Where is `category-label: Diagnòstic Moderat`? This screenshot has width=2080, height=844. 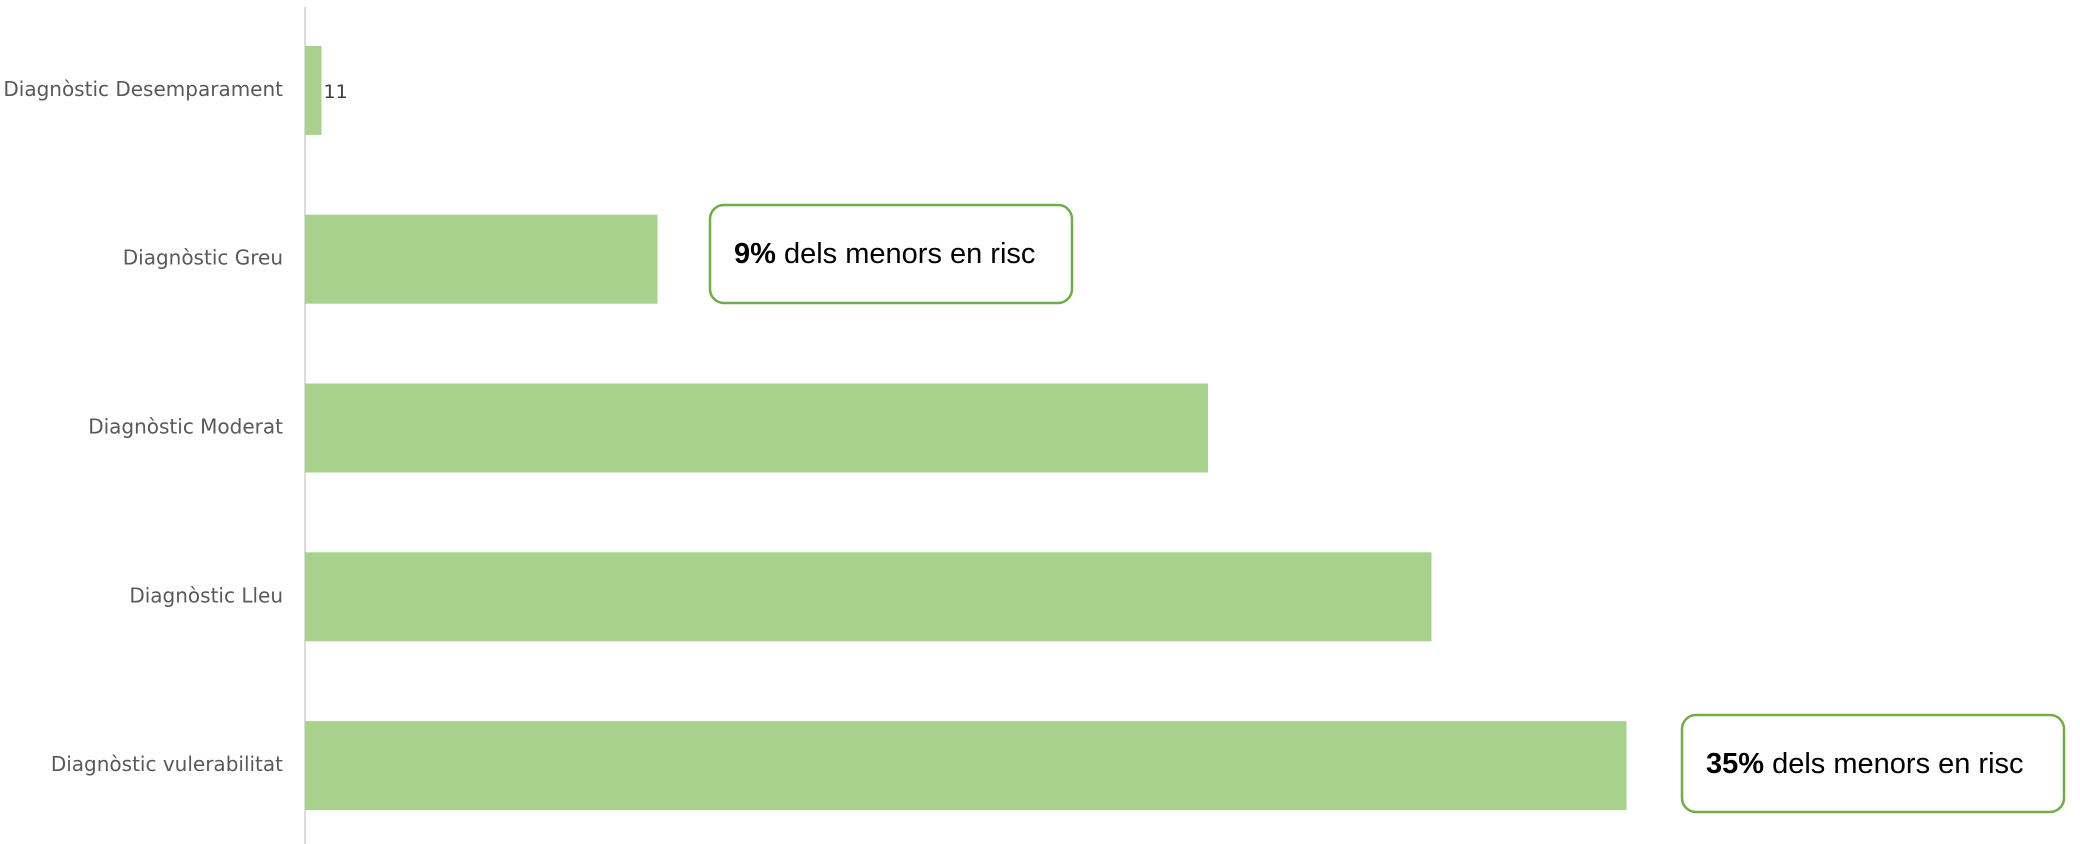
category-label: Diagnòstic Moderat is located at coordinates (185, 427).